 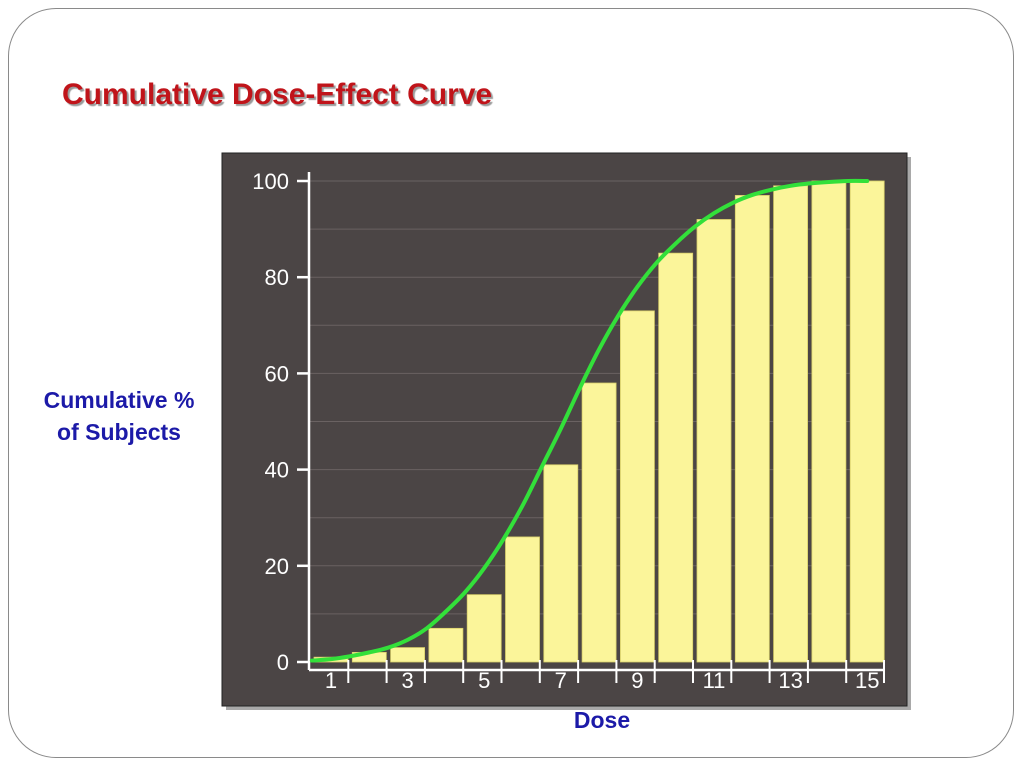 What do you see at coordinates (867, 680) in the screenshot?
I see `x-tick-label: 15` at bounding box center [867, 680].